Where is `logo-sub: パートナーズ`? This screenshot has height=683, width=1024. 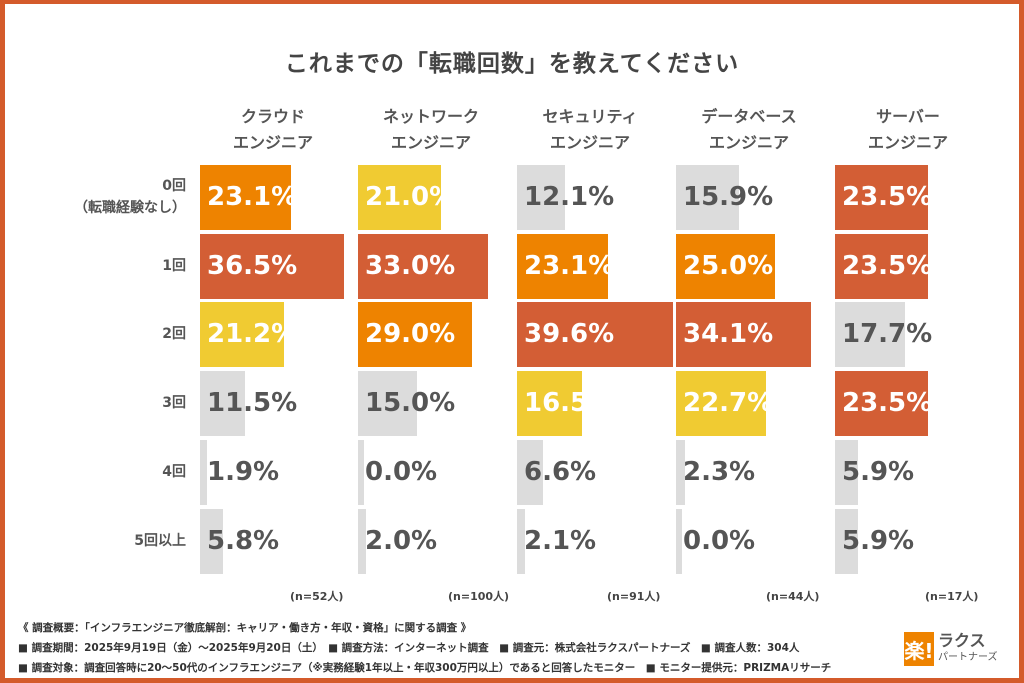
logo-sub: パートナーズ is located at coordinates (968, 657).